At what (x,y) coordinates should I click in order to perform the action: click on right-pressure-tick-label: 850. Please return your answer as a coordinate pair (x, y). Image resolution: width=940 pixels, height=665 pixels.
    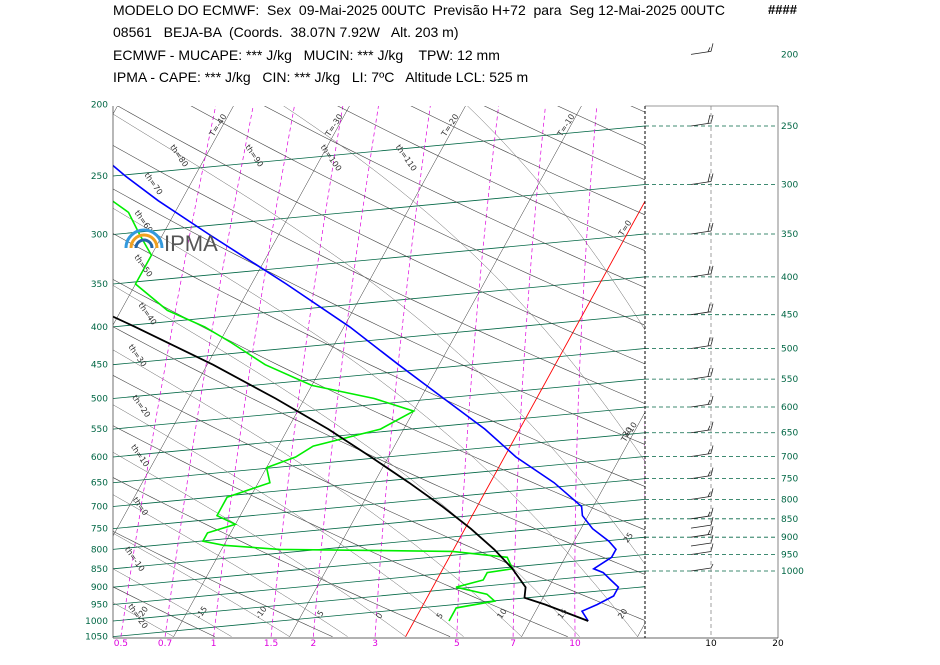
    Looking at the image, I should click on (789, 520).